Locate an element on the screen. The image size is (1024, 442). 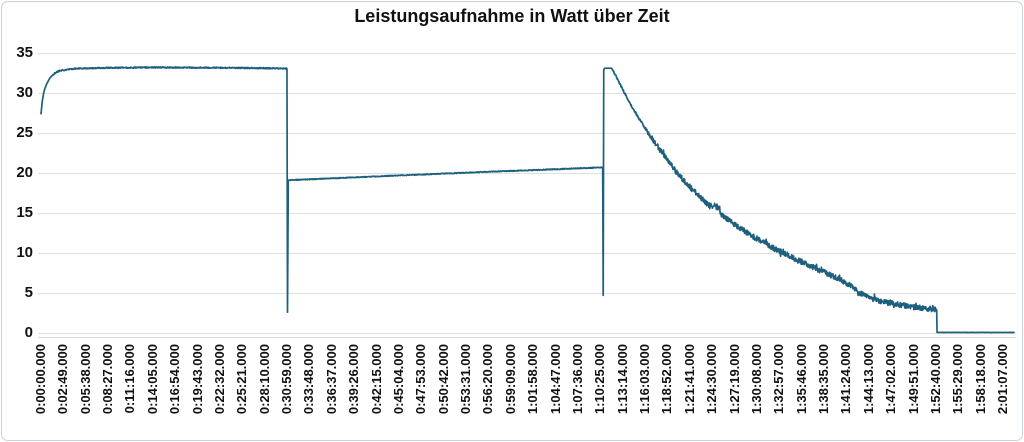
y-axis-tick-label: 35 is located at coordinates (24, 52).